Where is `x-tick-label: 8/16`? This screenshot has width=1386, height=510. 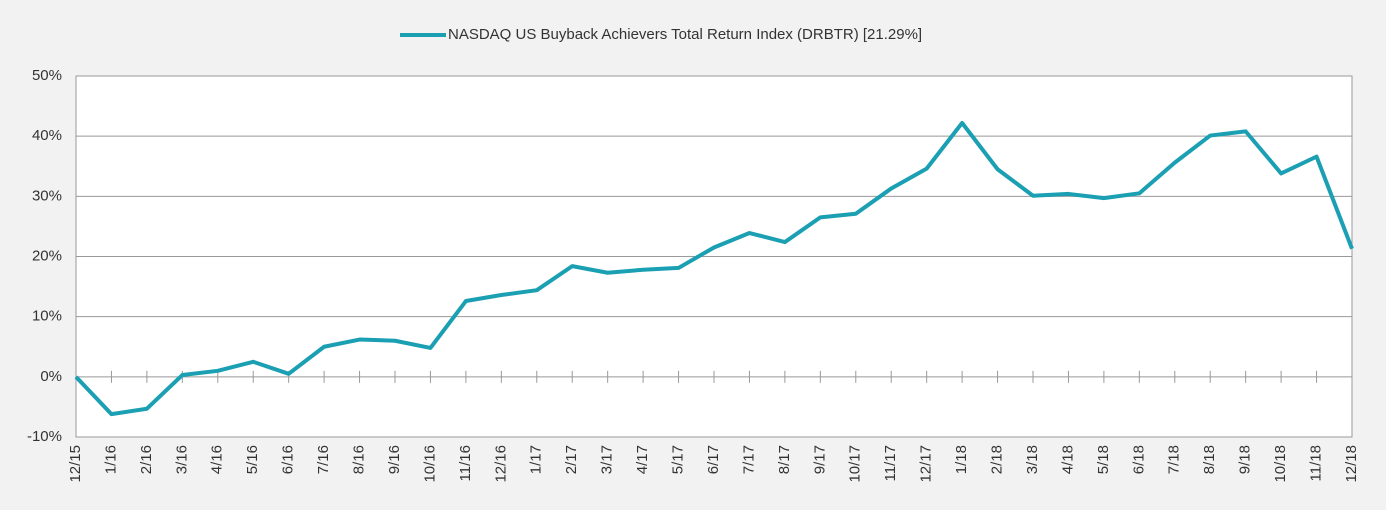
x-tick-label: 8/16 is located at coordinates (359, 459).